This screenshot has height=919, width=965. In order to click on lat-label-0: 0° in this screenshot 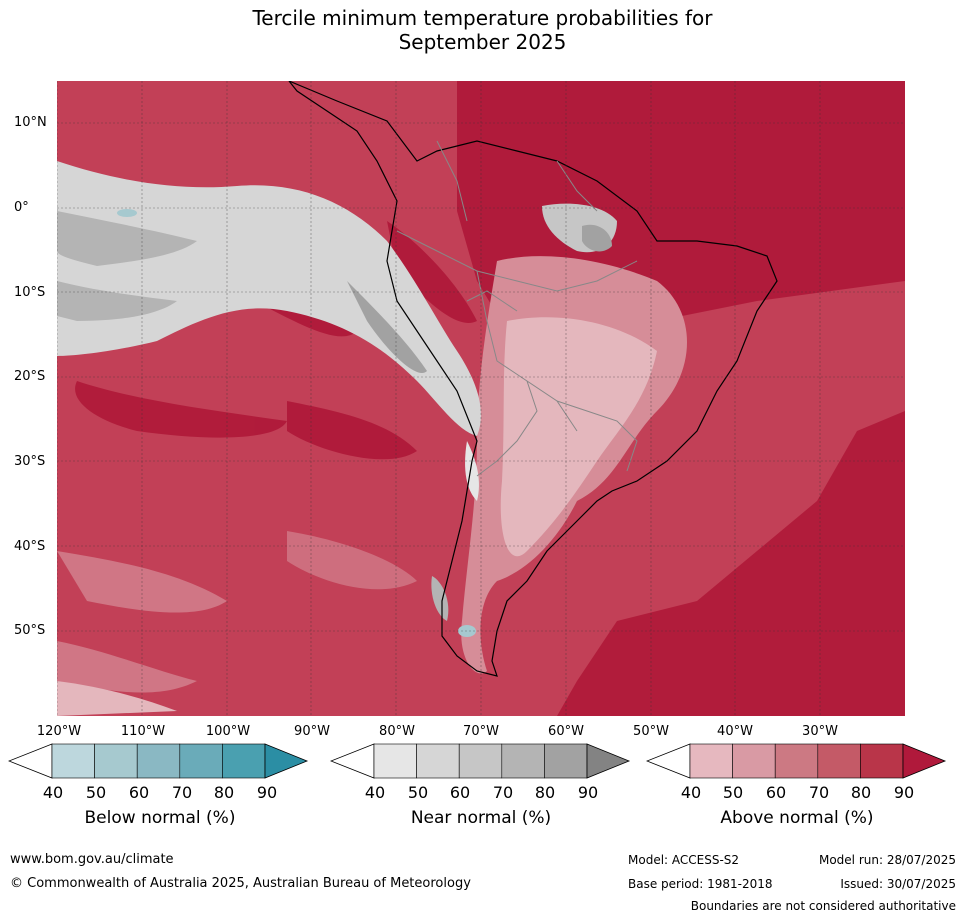, I will do `click(21, 207)`.